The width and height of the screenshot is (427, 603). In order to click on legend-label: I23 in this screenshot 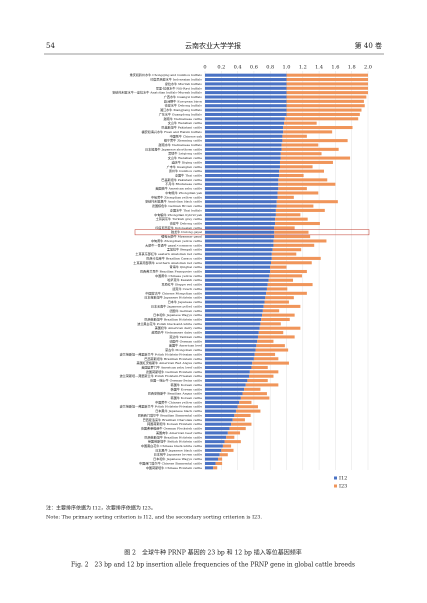, I will do `click(343, 487)`.